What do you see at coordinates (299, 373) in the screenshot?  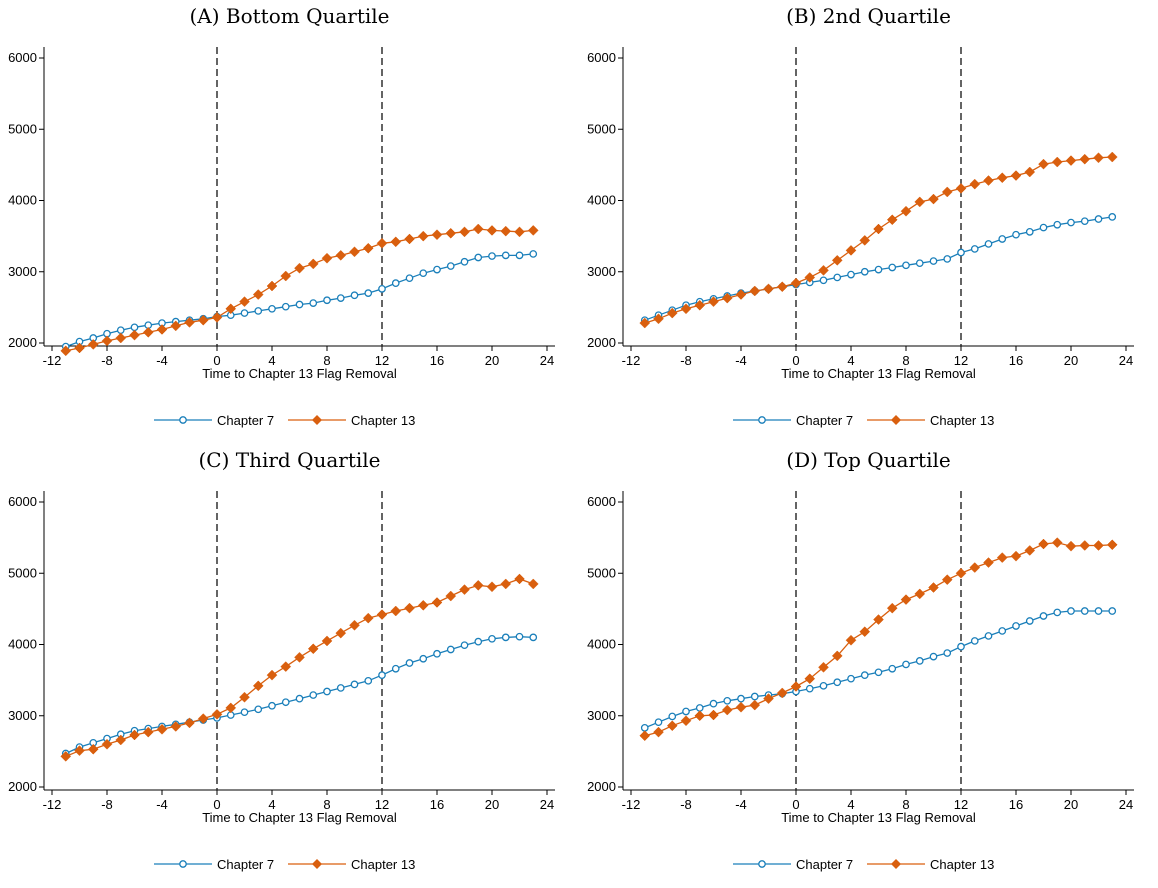 I see `x-axis-label: Time to Chapter 13 Flag Removal` at bounding box center [299, 373].